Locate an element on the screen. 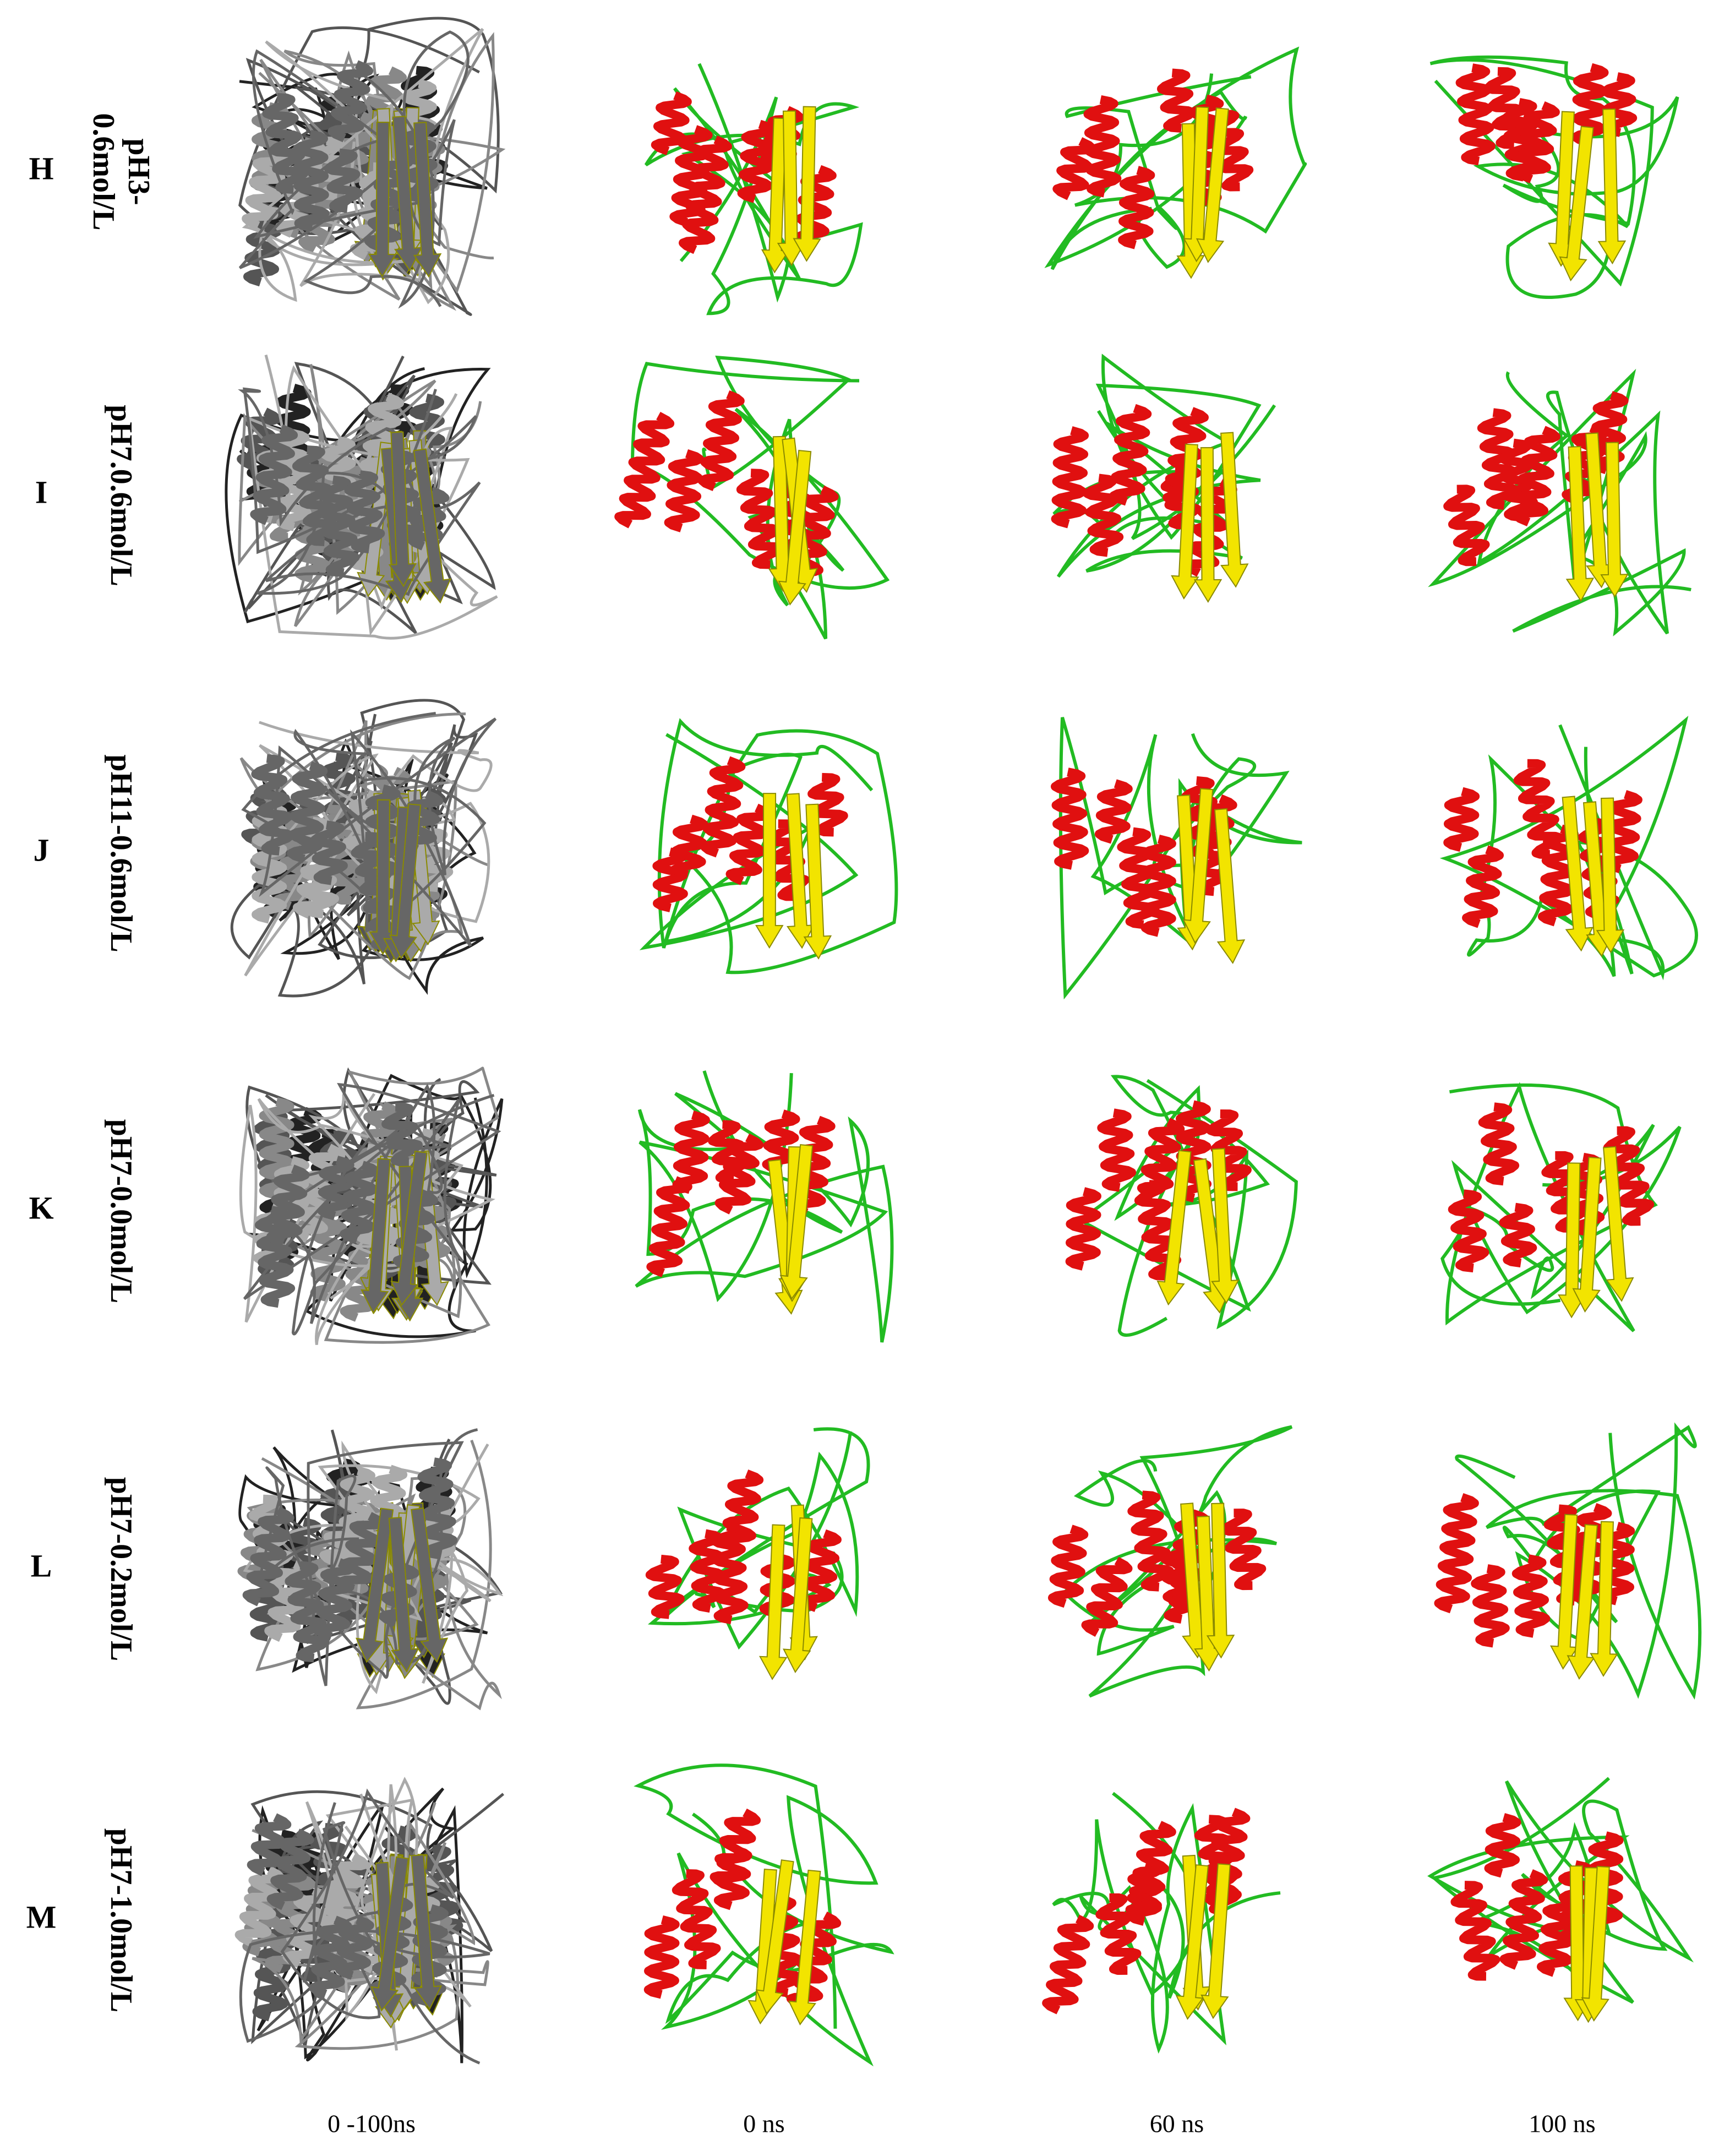 Image resolution: width=1719 pixels, height=2156 pixels. row-letter: K is located at coordinates (41, 1208).